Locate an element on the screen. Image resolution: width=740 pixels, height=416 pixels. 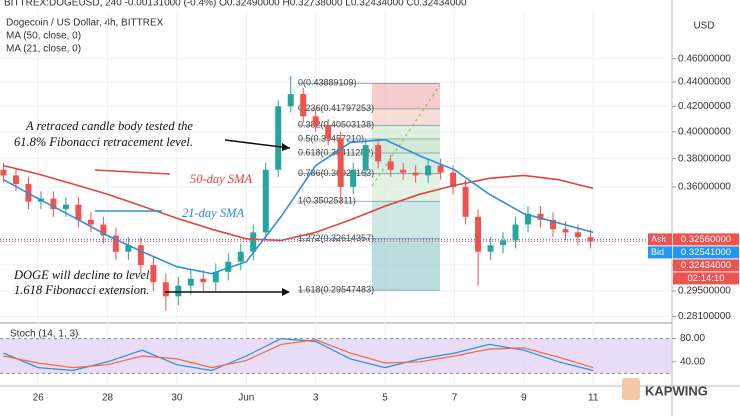
x-tick-label: 30 is located at coordinates (177, 398).